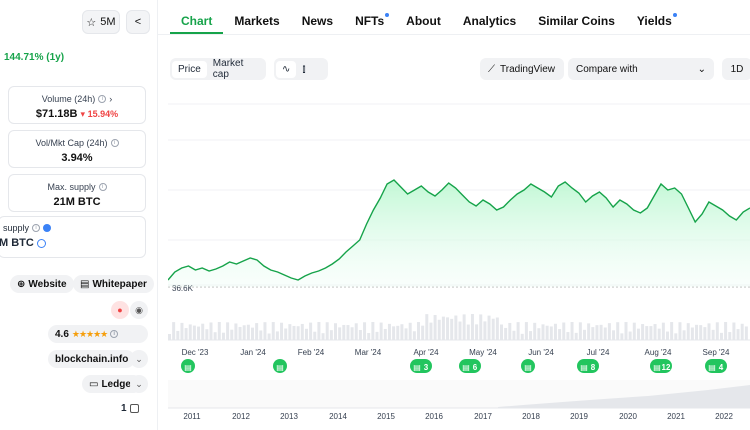  I want to click on whitepaper-link: ▤ Whitepaper, so click(113, 284).